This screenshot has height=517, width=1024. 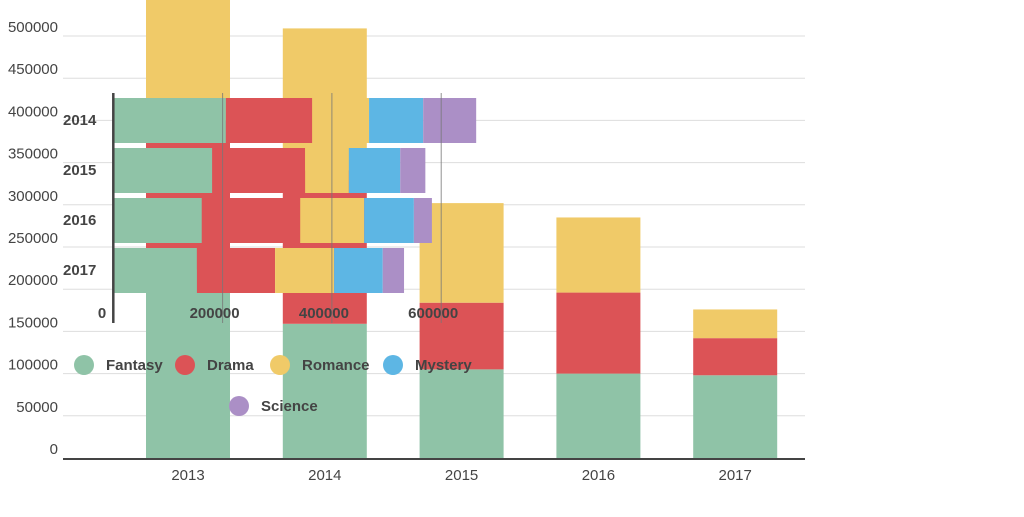 I want to click on hbar-drama-2016, so click(x=251, y=220).